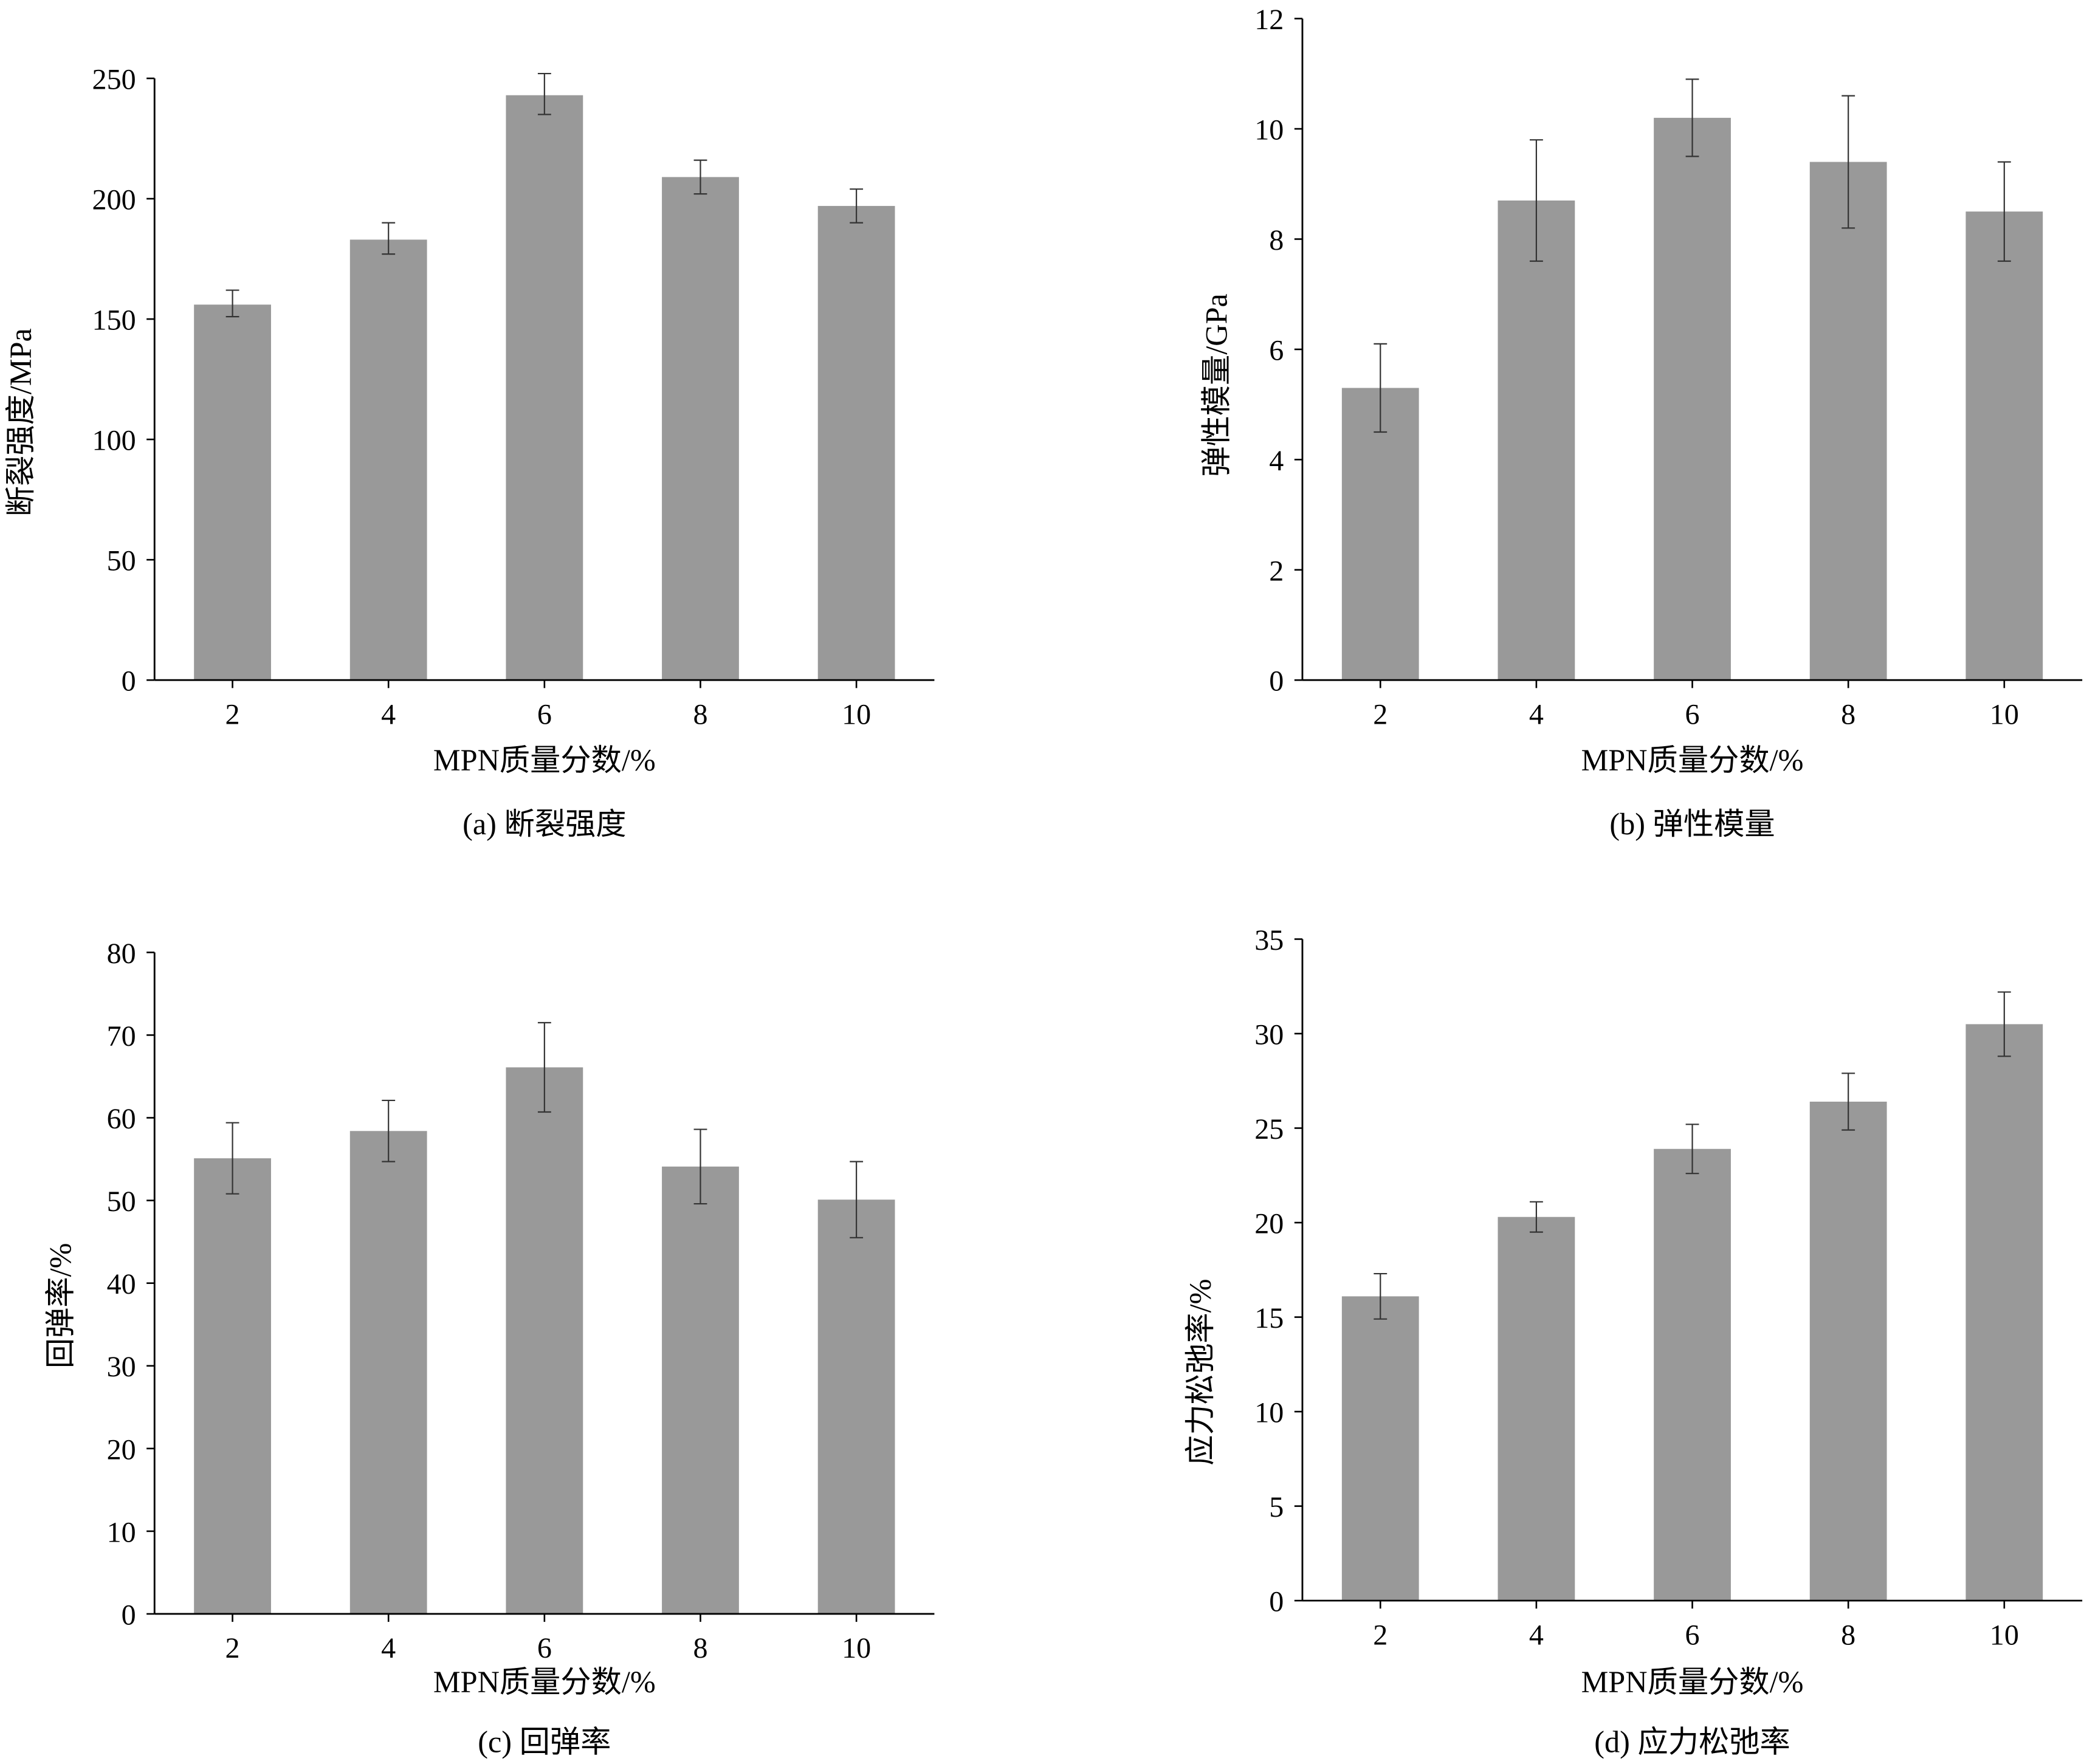 This screenshot has width=2084, height=1764. What do you see at coordinates (1276, 571) in the screenshot?
I see `y-tick-label: 2` at bounding box center [1276, 571].